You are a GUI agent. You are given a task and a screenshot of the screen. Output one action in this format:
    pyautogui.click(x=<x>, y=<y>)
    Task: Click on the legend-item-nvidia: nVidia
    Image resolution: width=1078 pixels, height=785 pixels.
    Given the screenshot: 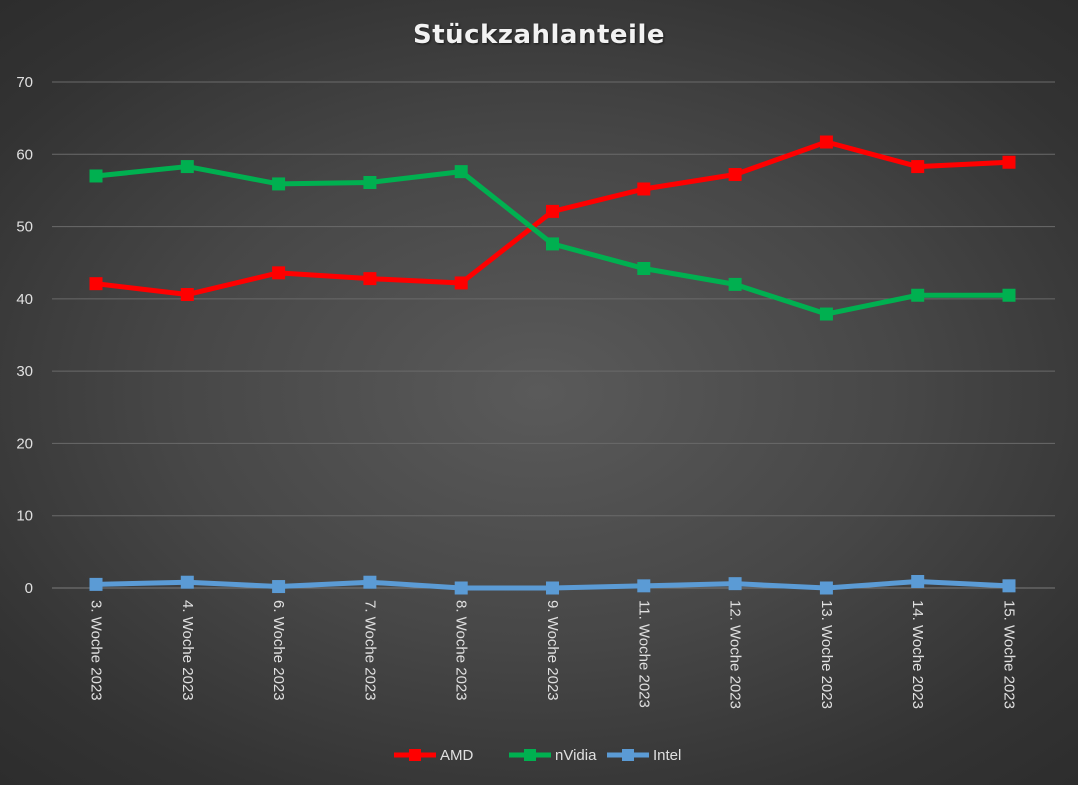 What is the action you would take?
    pyautogui.click(x=553, y=755)
    